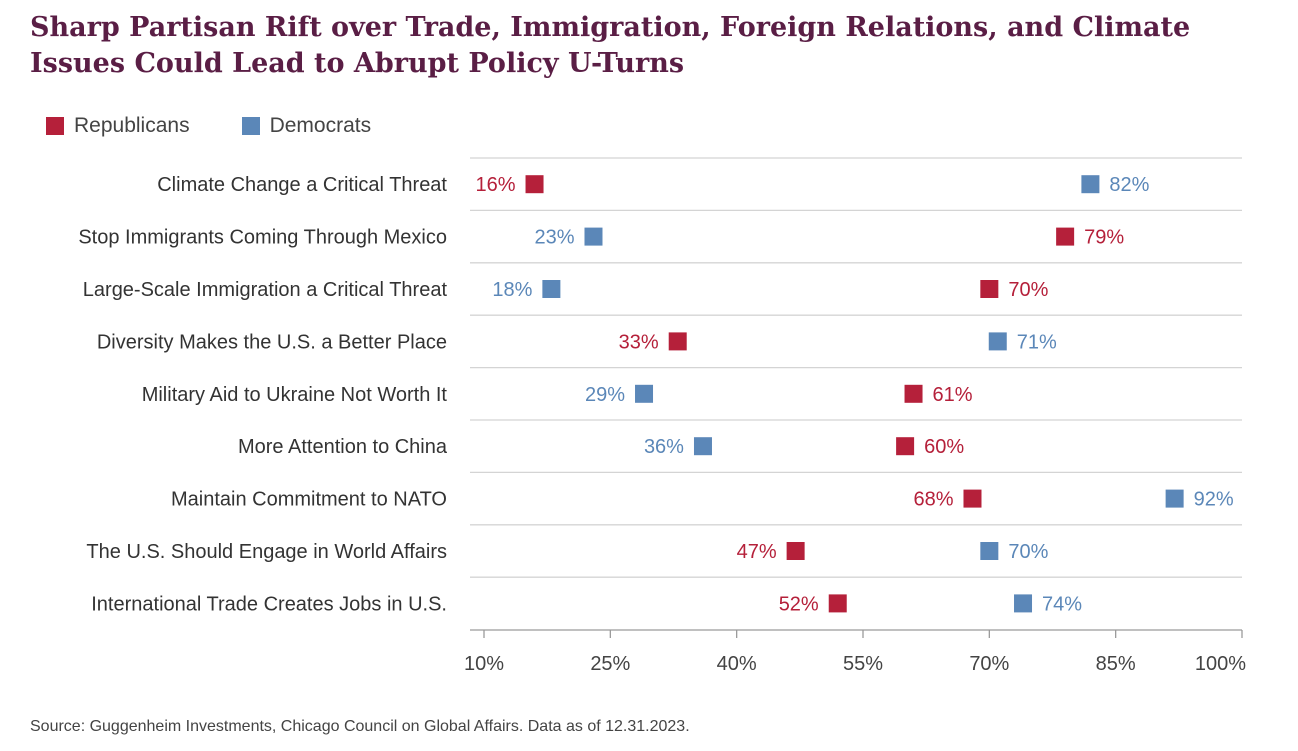 Image resolution: width=1298 pixels, height=751 pixels. I want to click on row-label: Stop Immigrants Coming Through Mexico, so click(262, 238).